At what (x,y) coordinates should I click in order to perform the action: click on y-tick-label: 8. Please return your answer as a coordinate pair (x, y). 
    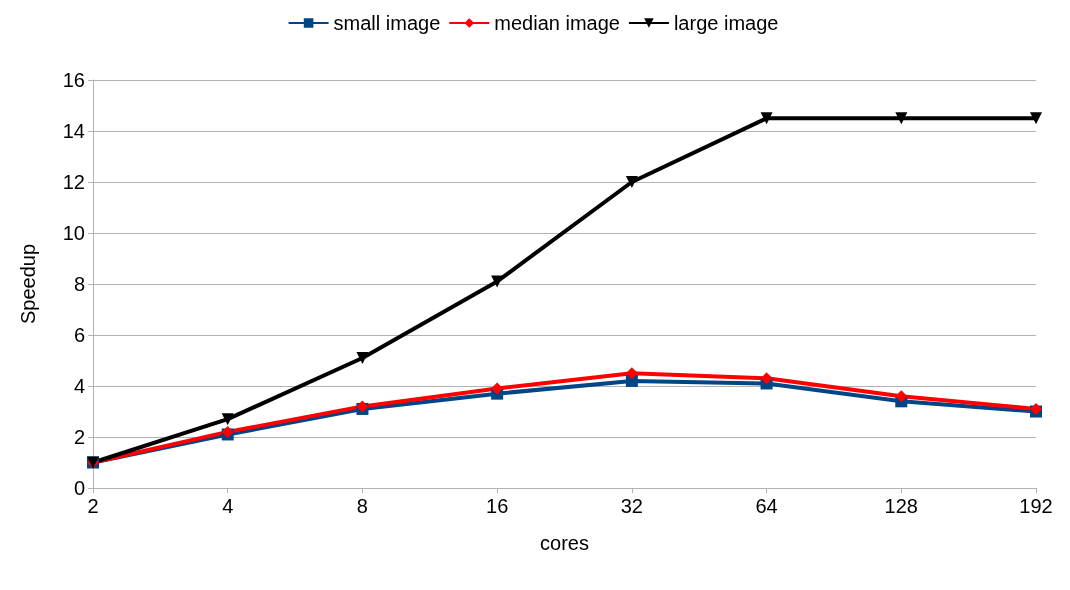
    Looking at the image, I should click on (79, 284).